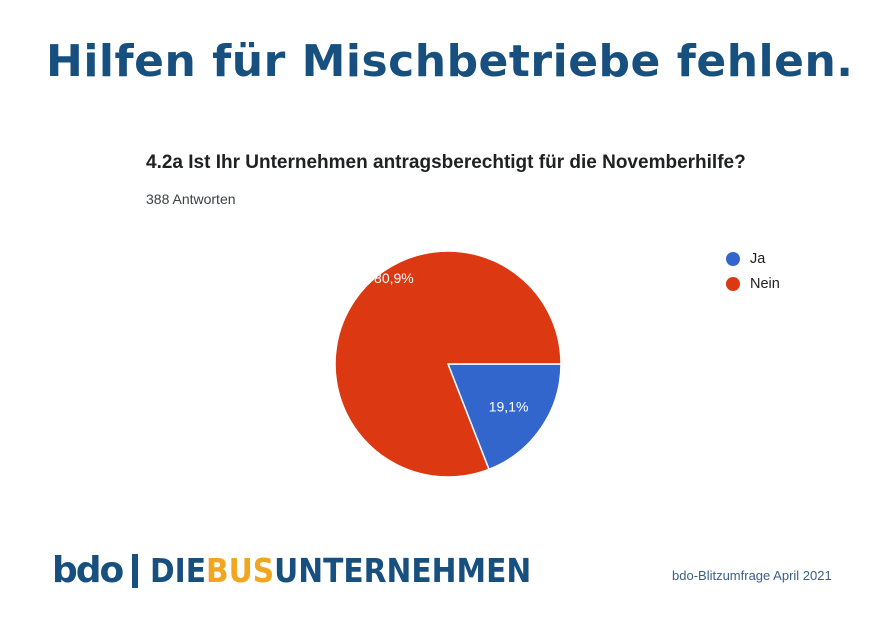 Image resolution: width=894 pixels, height=634 pixels. What do you see at coordinates (765, 283) in the screenshot?
I see `legend-label-nein: Nein` at bounding box center [765, 283].